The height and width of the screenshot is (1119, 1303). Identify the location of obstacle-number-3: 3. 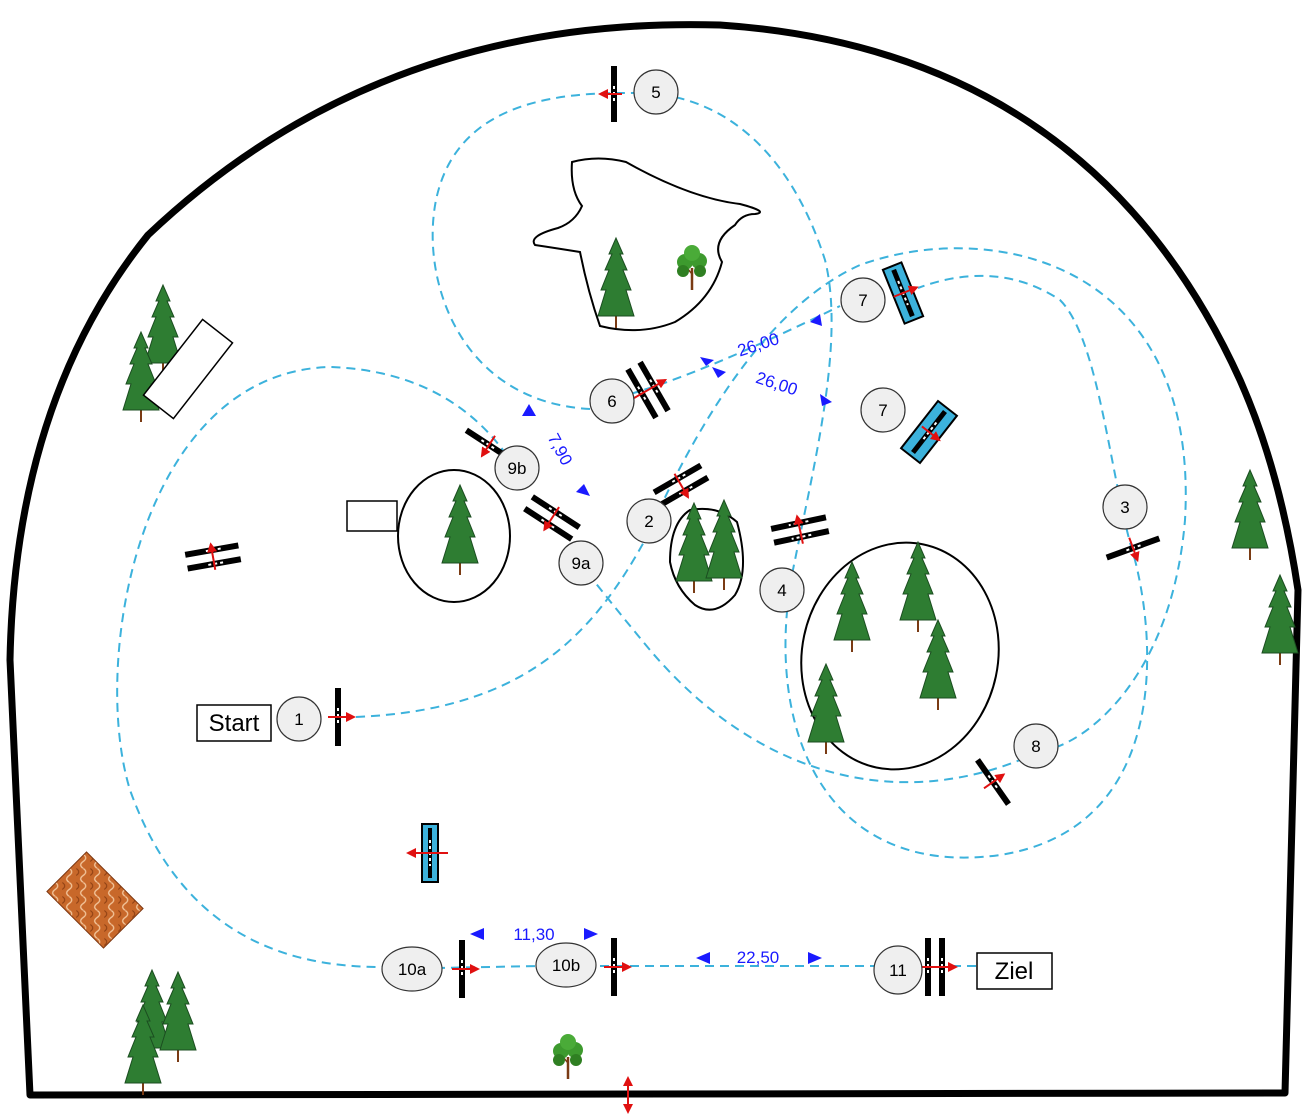
(1125, 507).